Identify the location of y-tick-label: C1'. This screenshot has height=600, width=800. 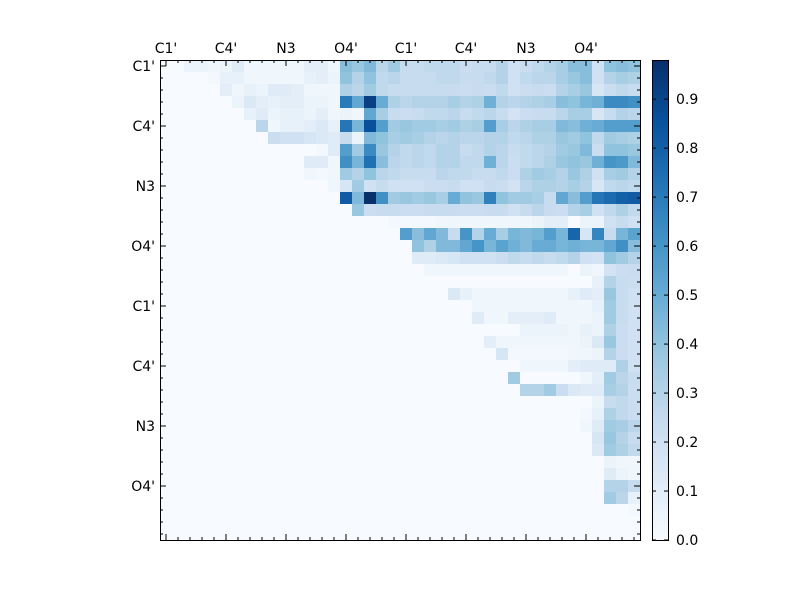
(143, 307).